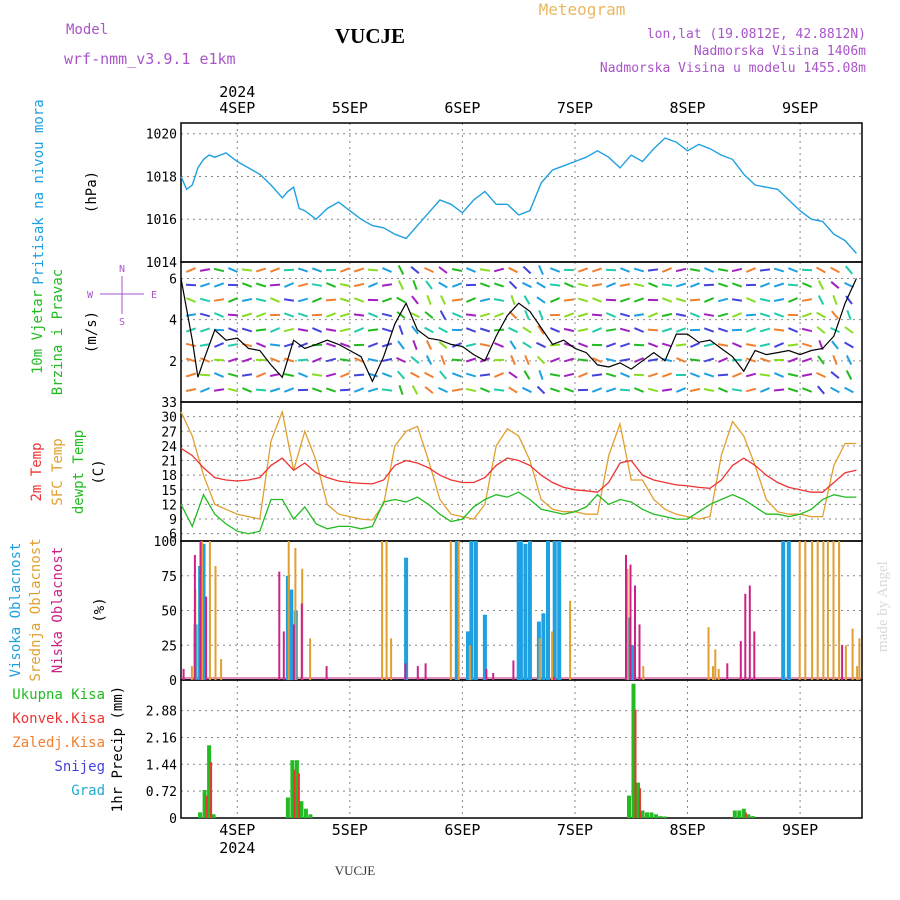 Image resolution: width=900 pixels, height=900 pixels. Describe the element at coordinates (883, 606) in the screenshot. I see `credit-watermark: made by Angel` at that location.